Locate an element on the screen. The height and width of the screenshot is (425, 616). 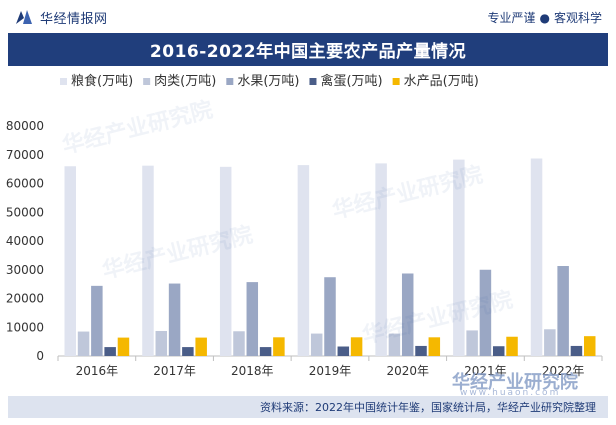
y-tick-label: 80000 is located at coordinates (25, 126).